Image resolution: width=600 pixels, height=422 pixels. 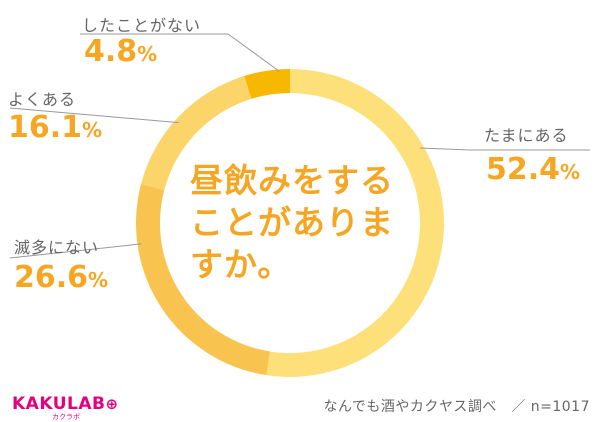 I want to click on kakulab-logo: KAKULAB⊕, so click(x=65, y=404).